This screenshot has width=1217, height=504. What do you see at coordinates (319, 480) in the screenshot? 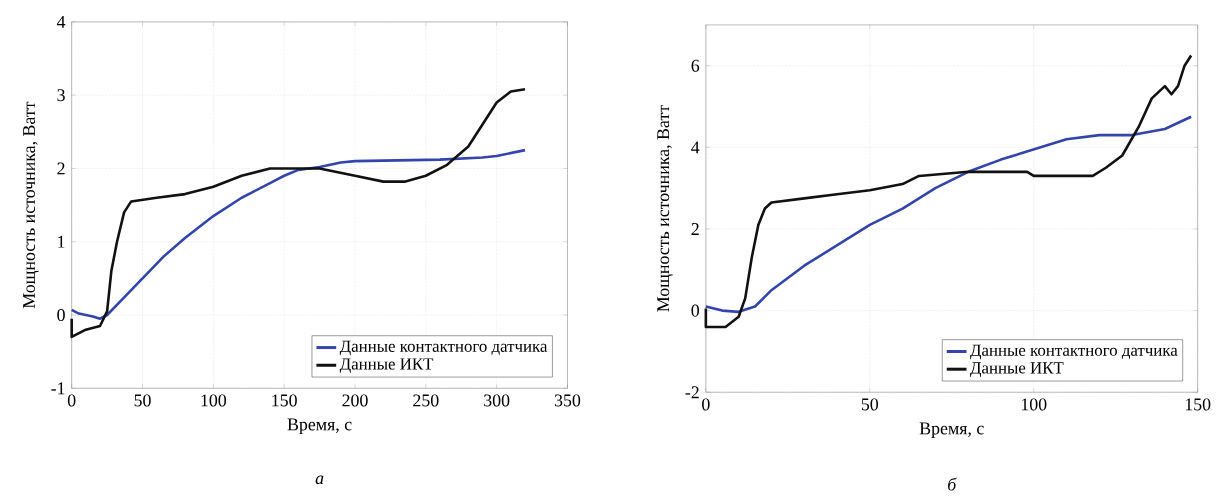
I see `text: а` at bounding box center [319, 480].